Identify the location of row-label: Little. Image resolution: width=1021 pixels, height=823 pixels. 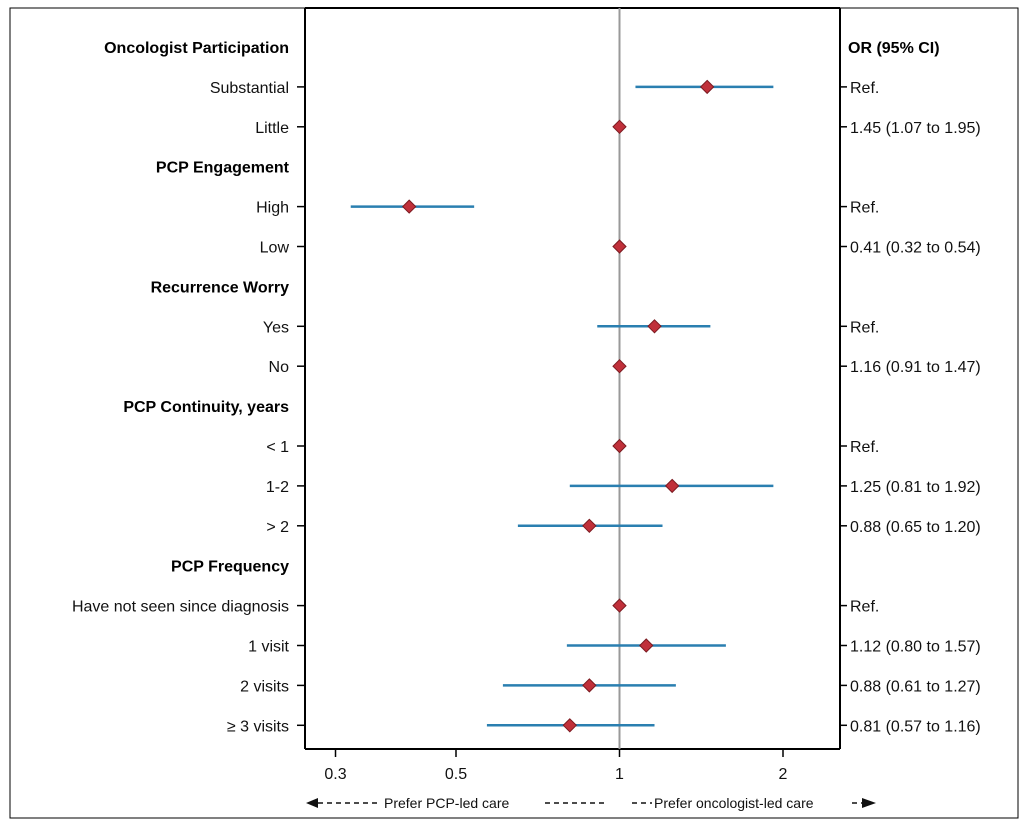
(272, 128).